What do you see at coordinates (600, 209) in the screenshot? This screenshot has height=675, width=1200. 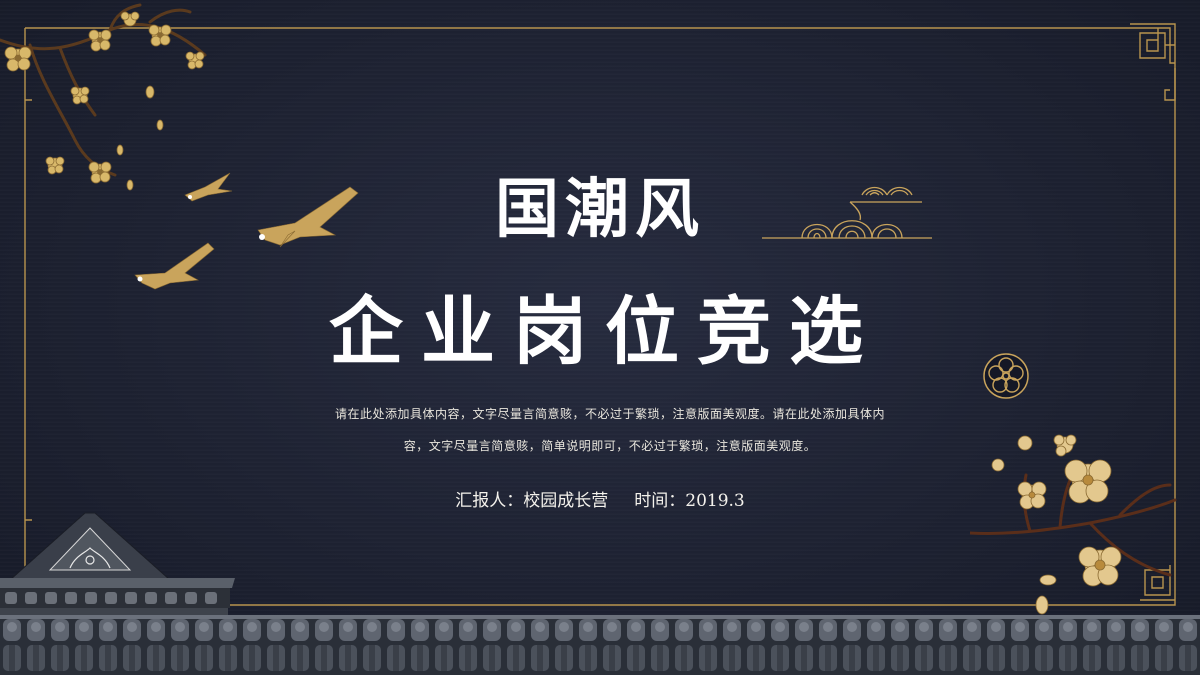 I see `title-line-1: 国潮风` at bounding box center [600, 209].